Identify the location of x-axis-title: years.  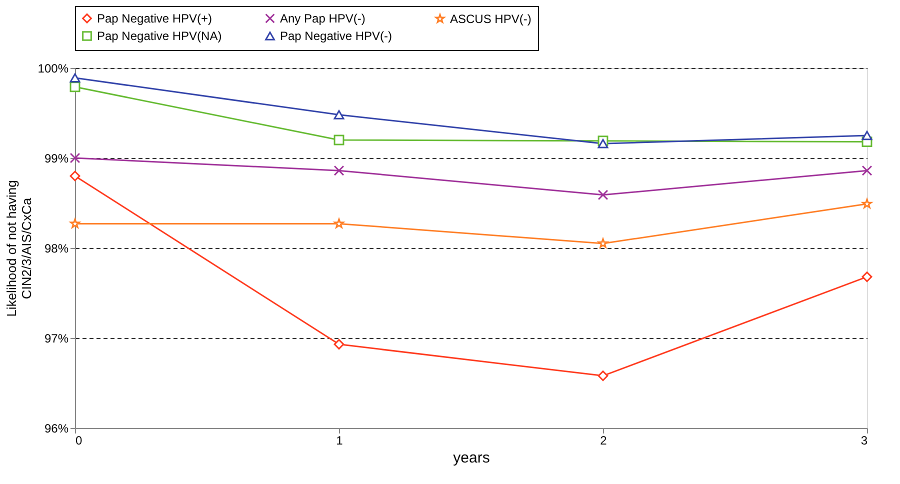
(471, 458).